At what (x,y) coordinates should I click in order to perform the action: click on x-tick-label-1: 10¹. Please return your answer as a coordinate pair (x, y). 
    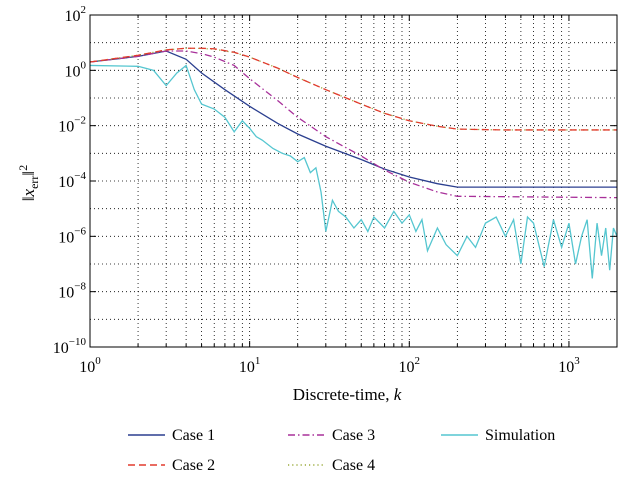
    Looking at the image, I should click on (250, 365).